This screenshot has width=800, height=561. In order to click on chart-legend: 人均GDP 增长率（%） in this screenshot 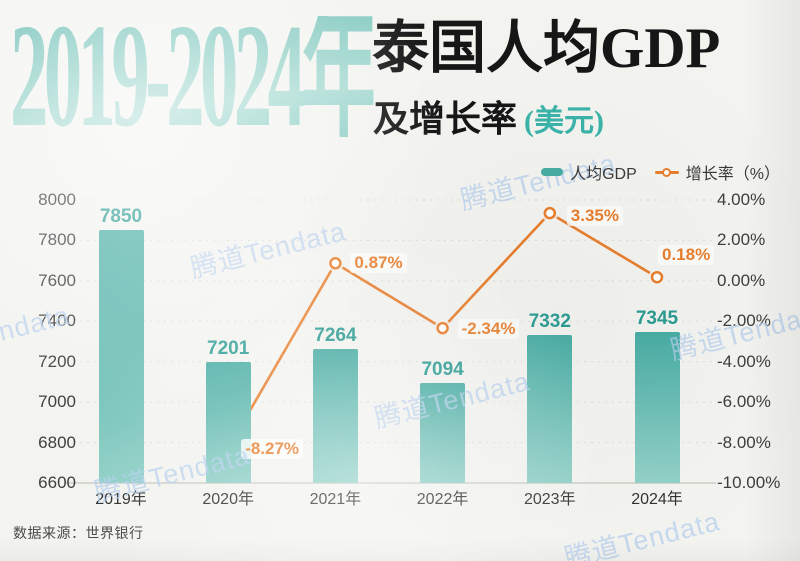, I will do `click(660, 172)`.